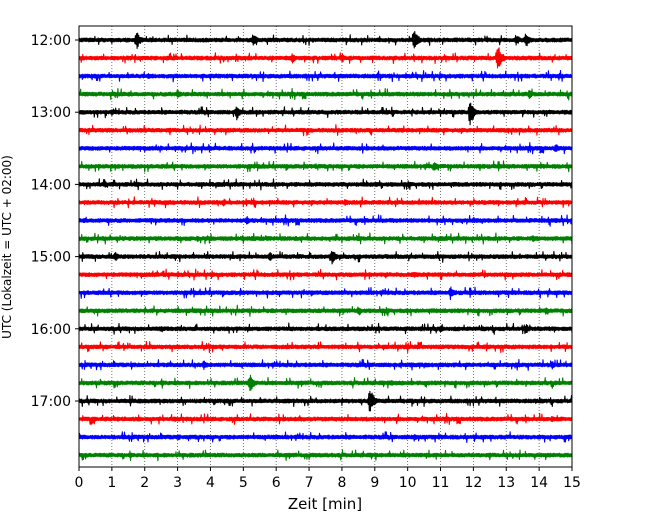  What do you see at coordinates (51, 185) in the screenshot?
I see `y-tick-label: 14:00` at bounding box center [51, 185].